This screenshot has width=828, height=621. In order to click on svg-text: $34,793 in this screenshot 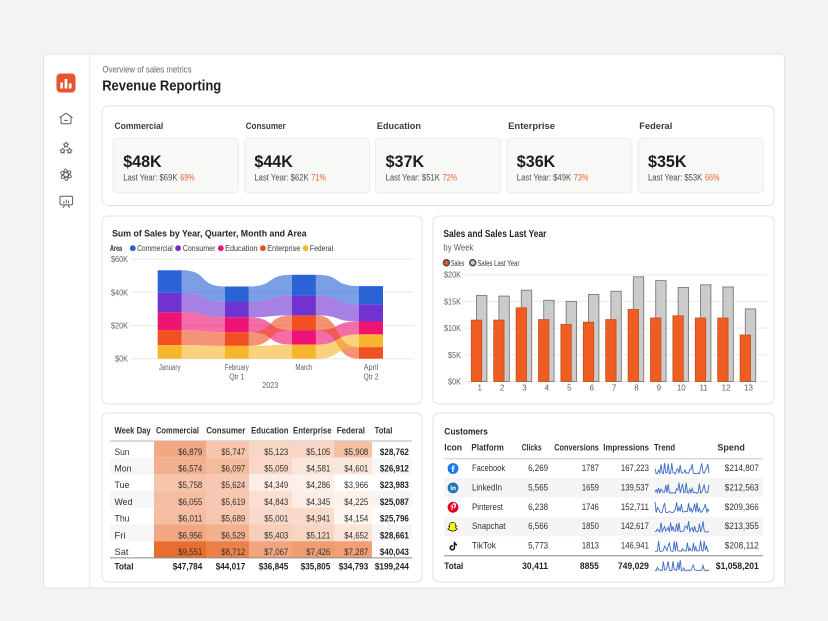, I will do `click(354, 566)`.